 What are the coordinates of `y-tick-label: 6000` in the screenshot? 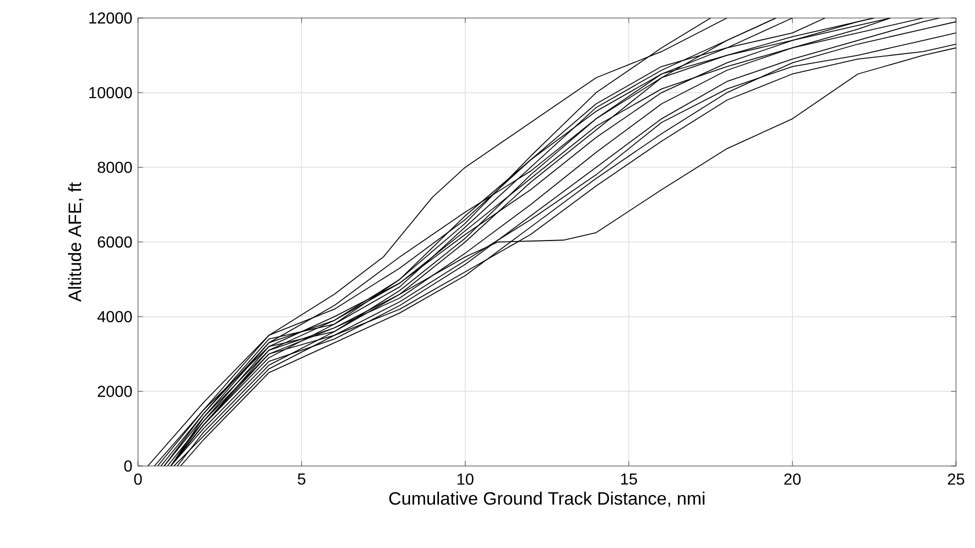 It's located at (115, 242).